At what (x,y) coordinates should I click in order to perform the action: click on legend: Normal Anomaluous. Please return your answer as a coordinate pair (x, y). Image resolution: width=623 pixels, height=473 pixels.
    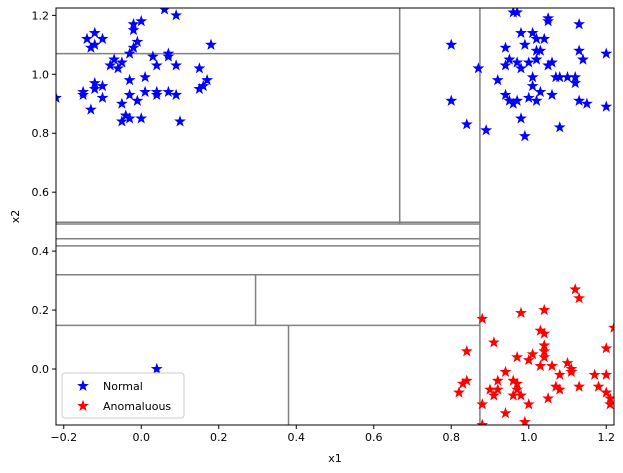
    Looking at the image, I should click on (123, 395).